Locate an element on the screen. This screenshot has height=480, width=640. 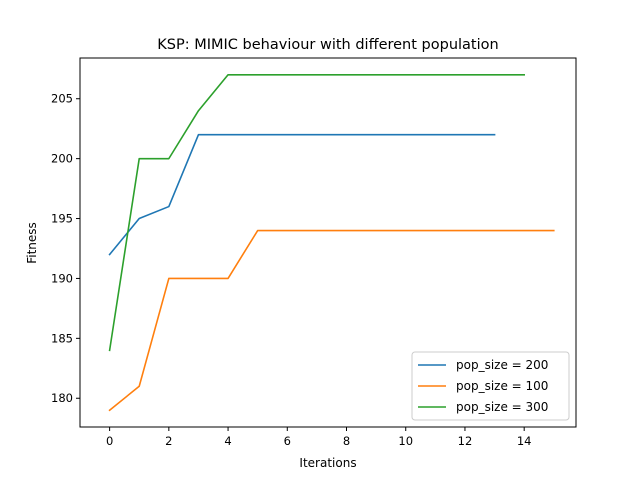
legend-label-2: pop_size = 300 is located at coordinates (502, 407).